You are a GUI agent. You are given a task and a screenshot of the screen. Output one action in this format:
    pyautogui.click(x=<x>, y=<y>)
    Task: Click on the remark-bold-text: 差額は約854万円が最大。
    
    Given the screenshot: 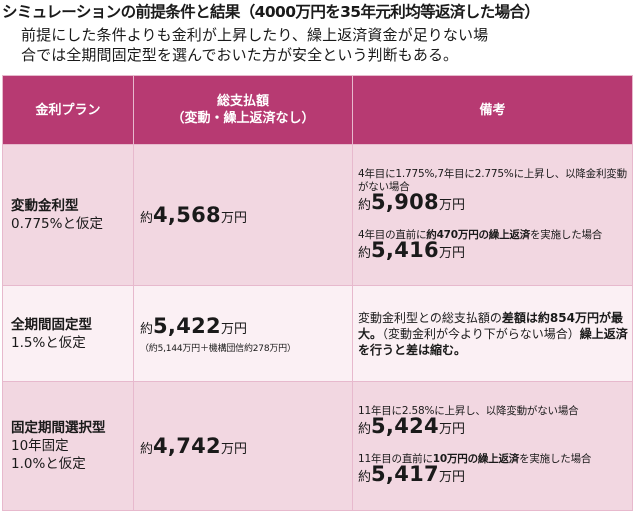 What is the action you would take?
    pyautogui.click(x=490, y=325)
    